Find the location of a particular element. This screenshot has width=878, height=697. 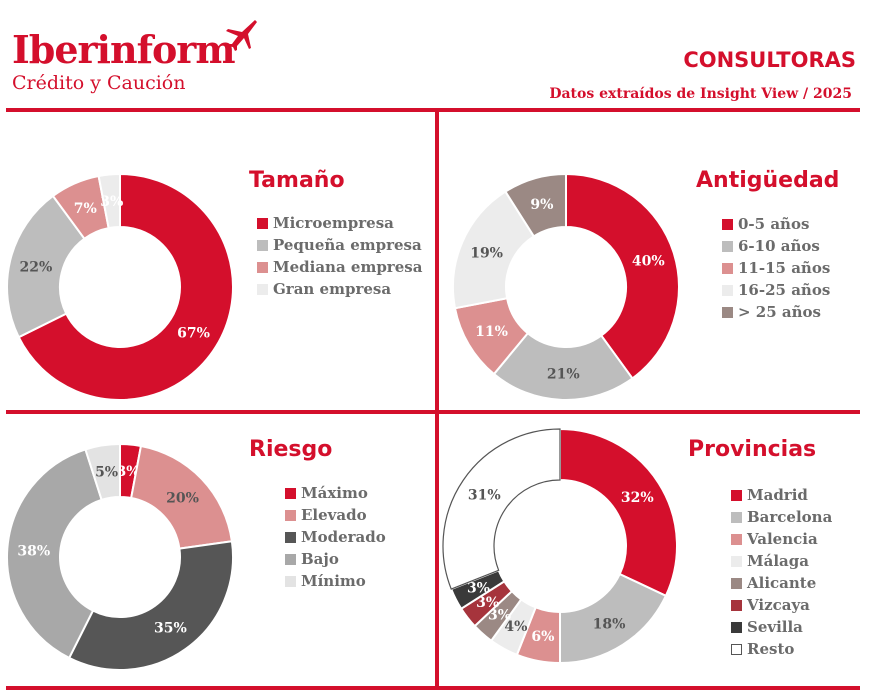

donut-chart-tamano: 67% 22% 7% 3% is located at coordinates (120, 286).